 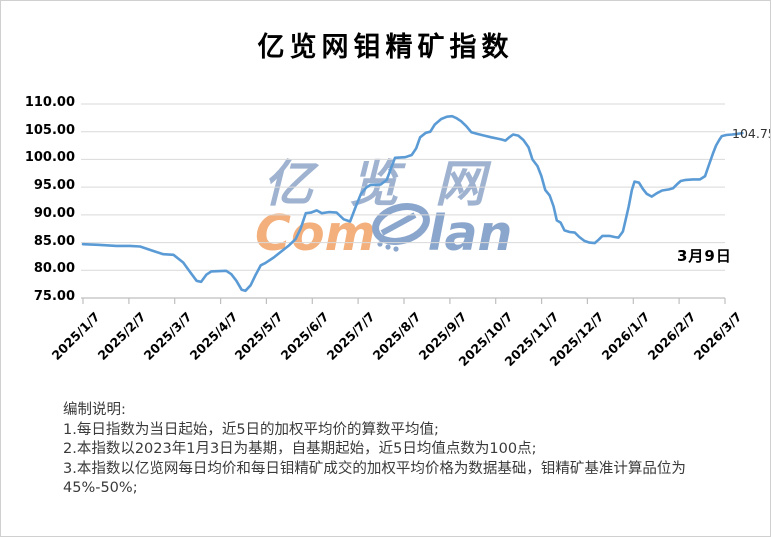 I want to click on y-axis-label: 85.00, so click(x=54, y=241).